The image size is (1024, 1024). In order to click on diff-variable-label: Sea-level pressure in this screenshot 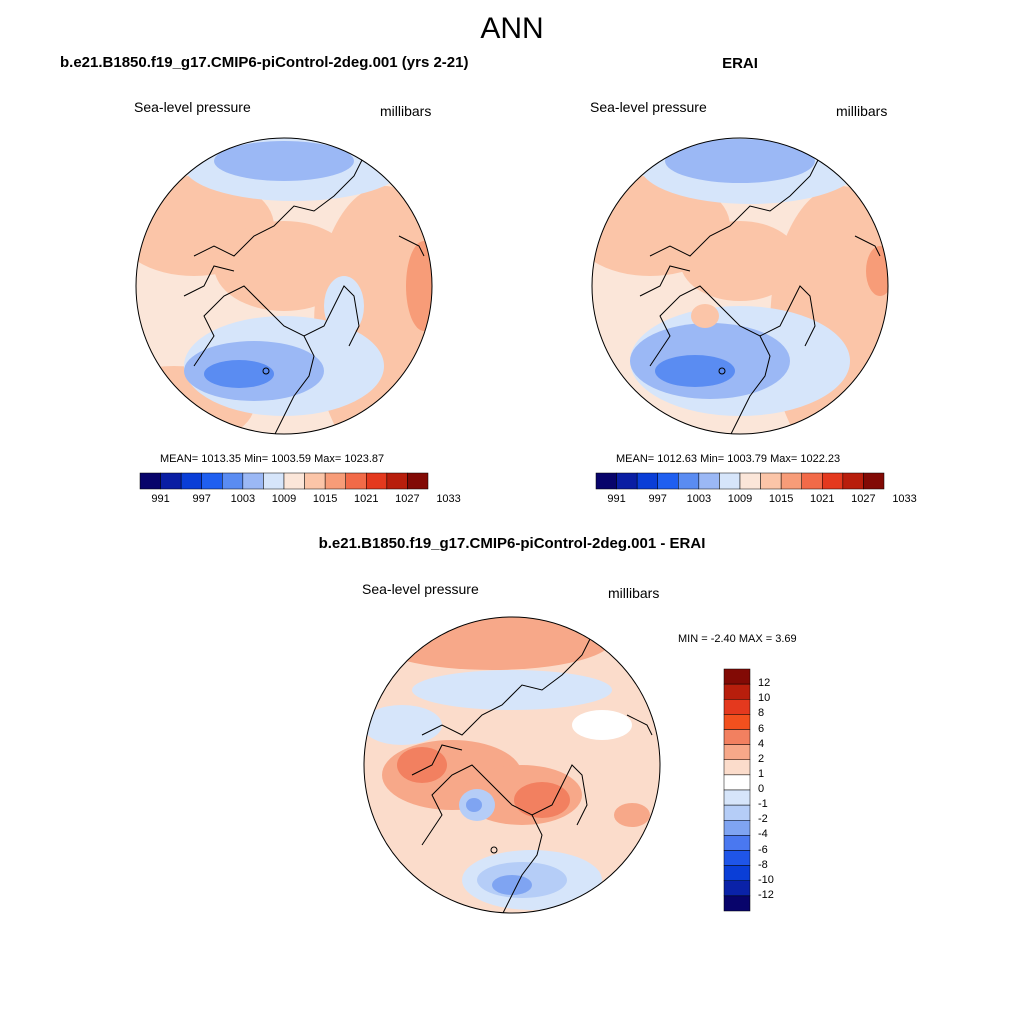, I will do `click(420, 589)`.